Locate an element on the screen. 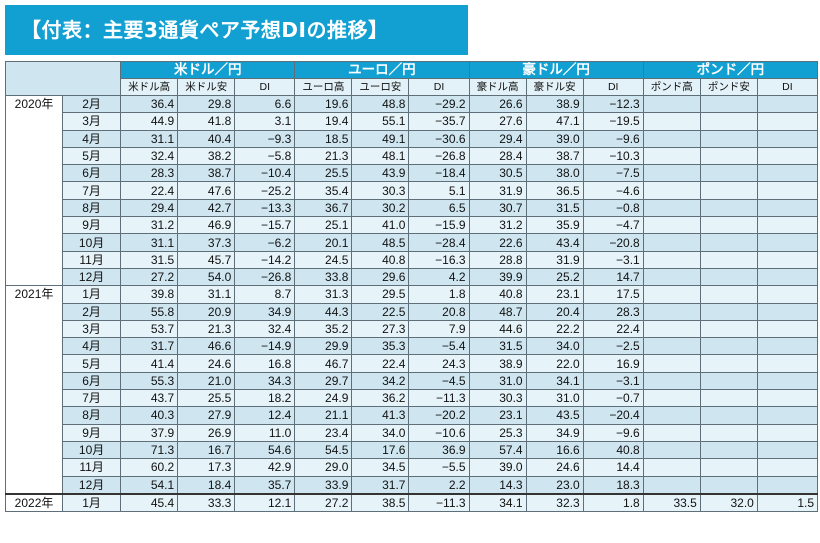  value-cell: −20.8 is located at coordinates (613, 242).